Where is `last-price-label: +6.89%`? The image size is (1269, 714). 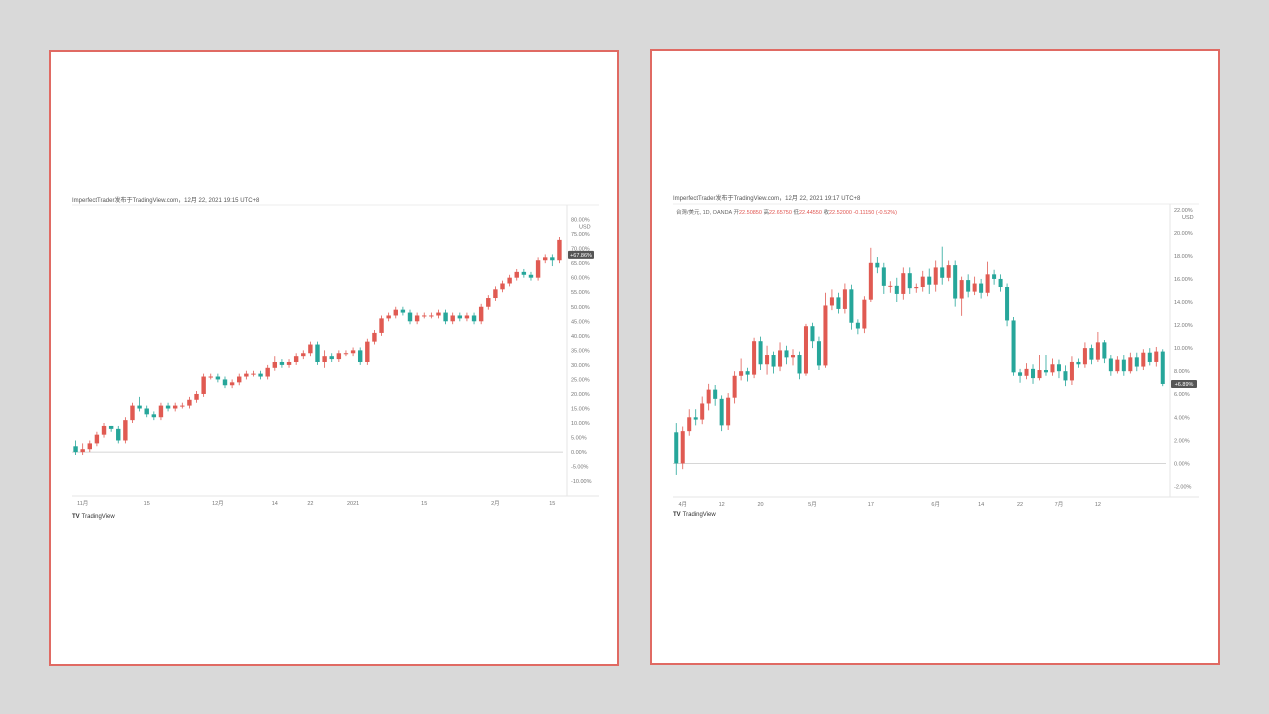
last-price-label: +6.89% is located at coordinates (1184, 385).